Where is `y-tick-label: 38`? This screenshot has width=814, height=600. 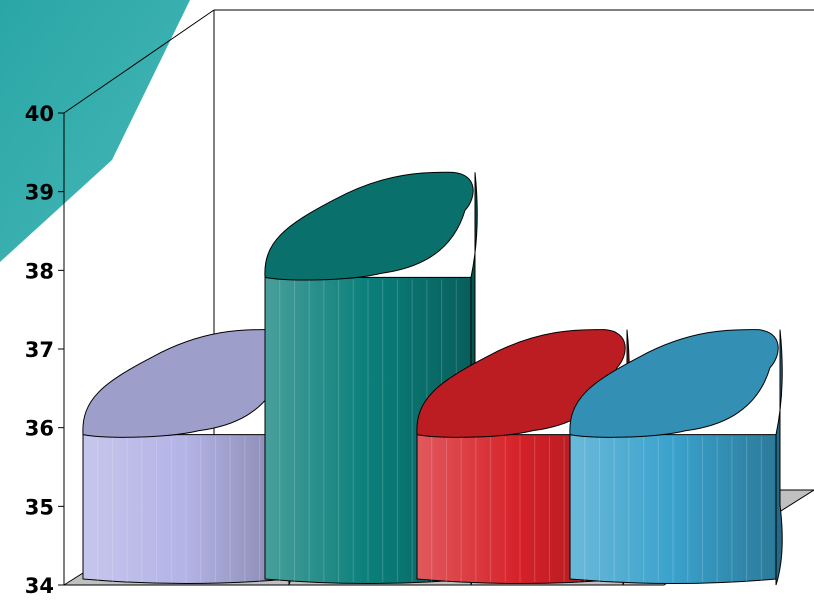
y-tick-label: 38 is located at coordinates (39, 271).